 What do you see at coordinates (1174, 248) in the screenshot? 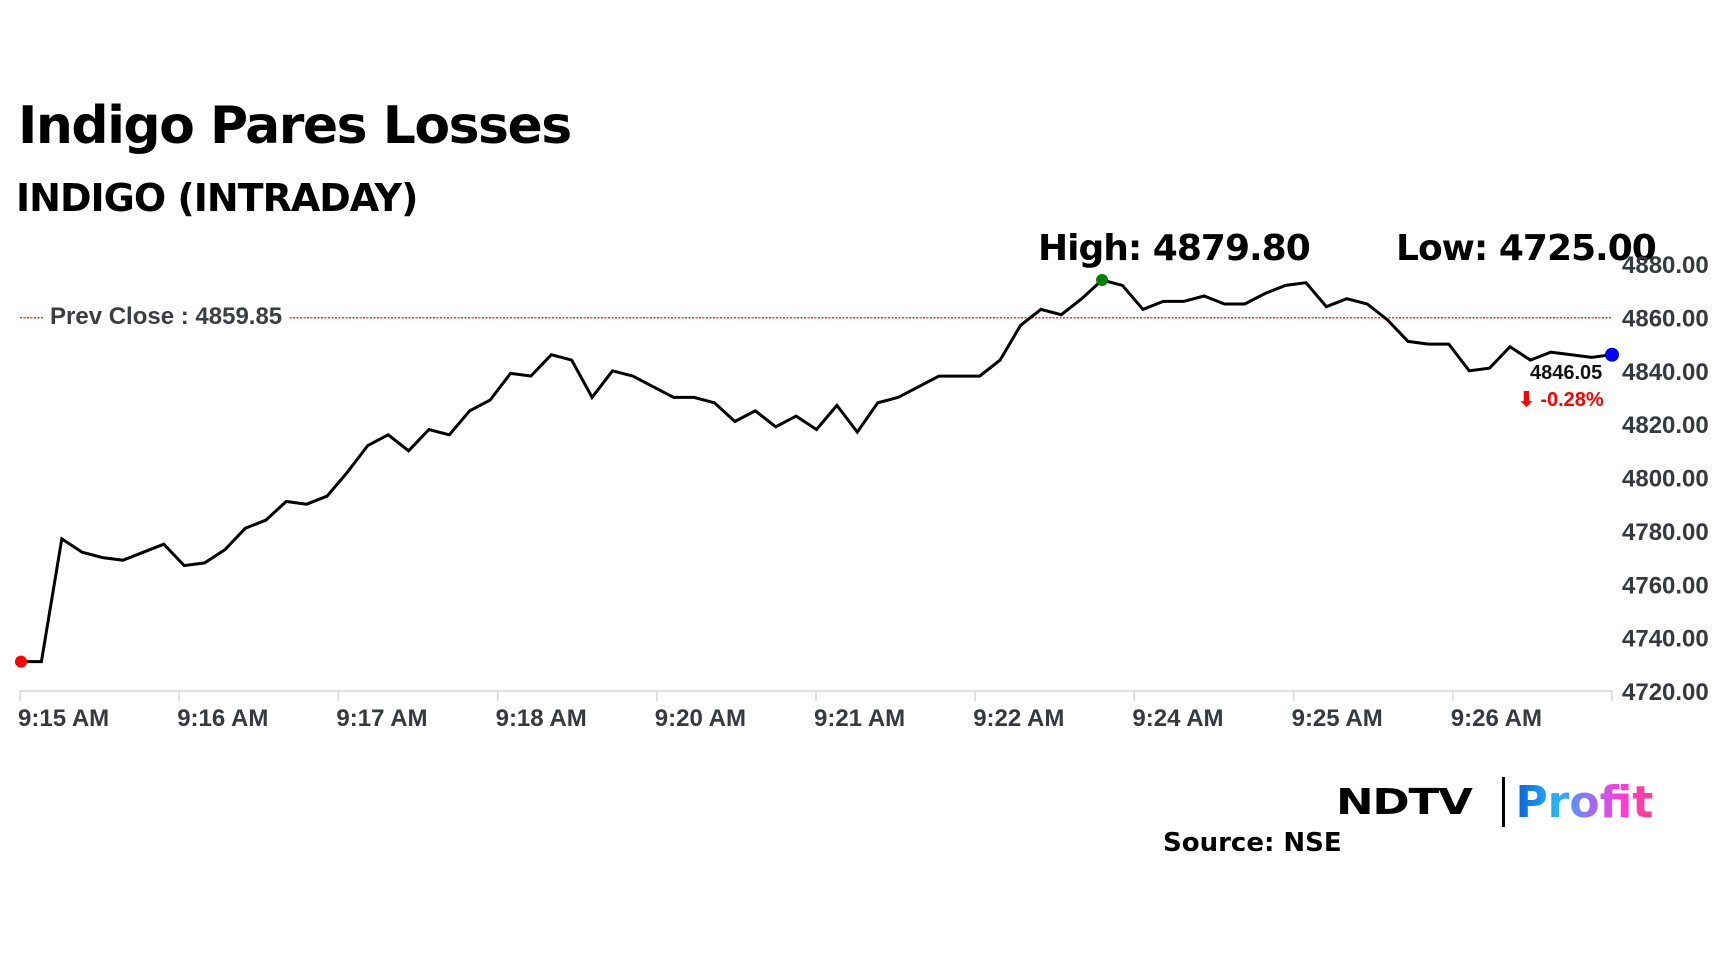
I see `high-label: High: 4879.80` at bounding box center [1174, 248].